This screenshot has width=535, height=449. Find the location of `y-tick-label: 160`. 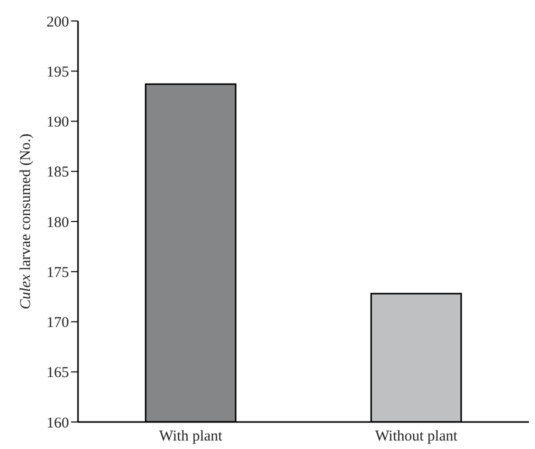

y-tick-label: 160 is located at coordinates (57, 423).